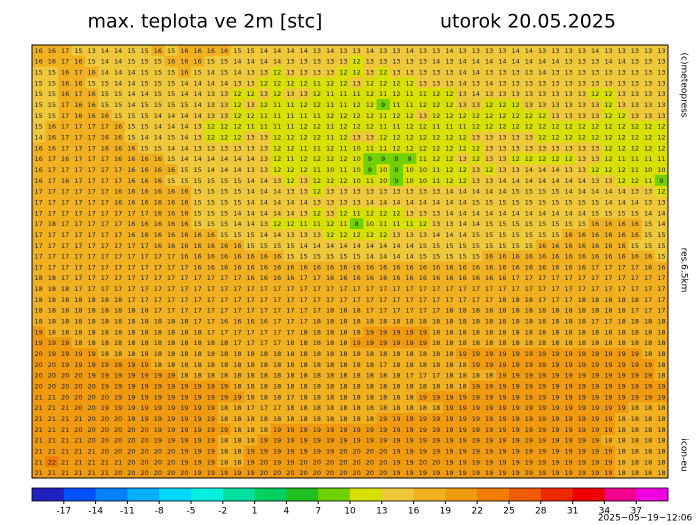 The image size is (700, 525). What do you see at coordinates (330, 127) in the screenshot?
I see `cell-value: 11` at bounding box center [330, 127].